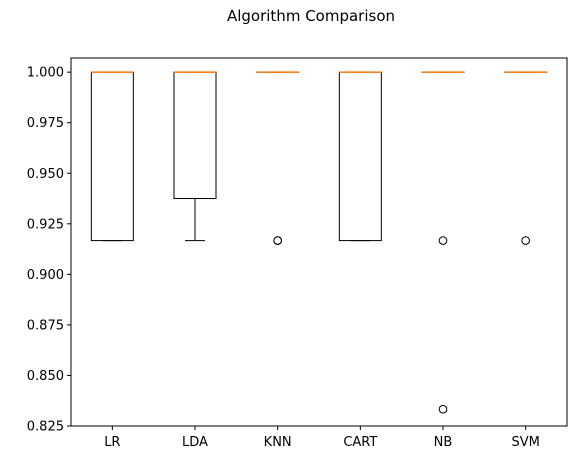 The width and height of the screenshot is (585, 459). I want to click on y-tick-label: 1.000, so click(45, 73).